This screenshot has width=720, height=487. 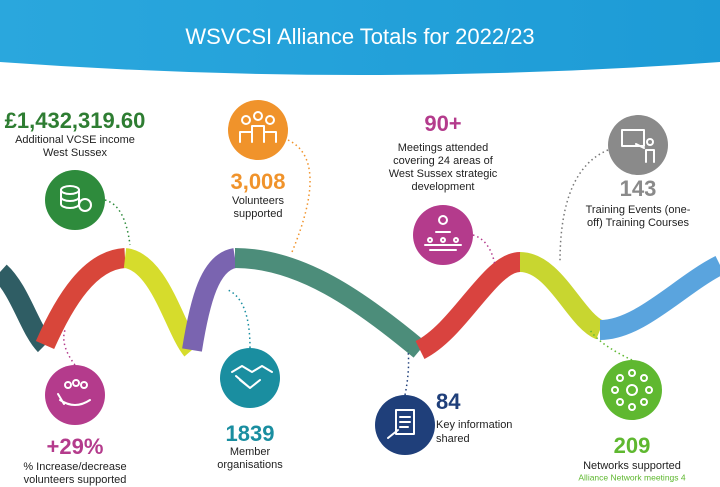 I want to click on stat-value: 209, so click(x=632, y=445).